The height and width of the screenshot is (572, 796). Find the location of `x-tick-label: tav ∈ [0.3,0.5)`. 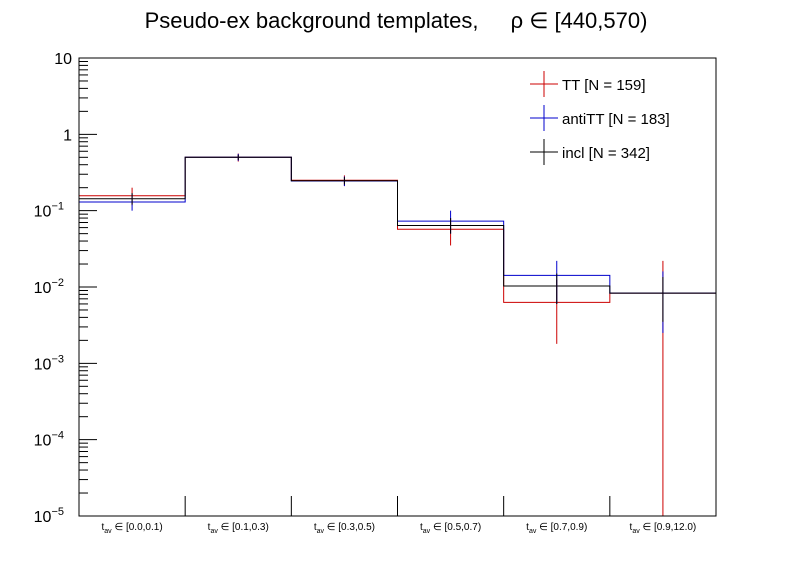

x-tick-label: tav ∈ [0.3,0.5) is located at coordinates (344, 528).